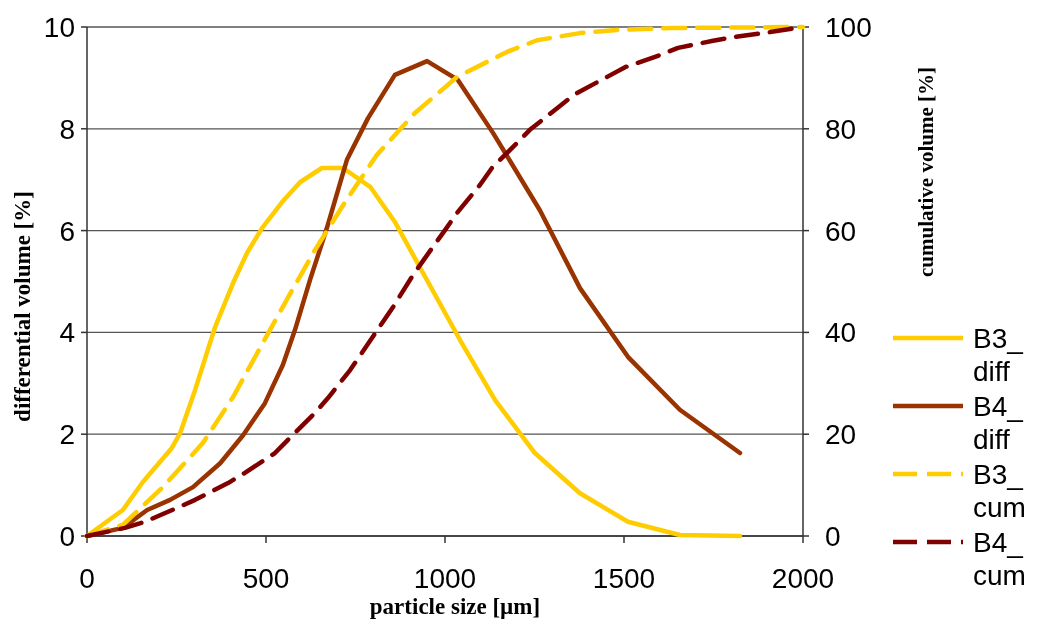 This screenshot has height=625, width=1042. Describe the element at coordinates (67, 129) in the screenshot. I see `y-tick-label: 8` at that location.